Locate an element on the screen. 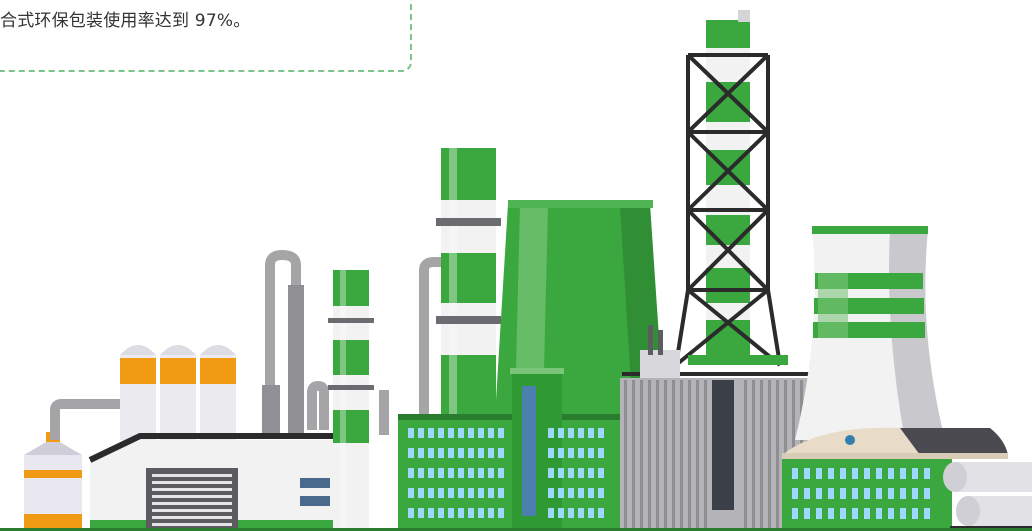  silos is located at coordinates (178, 392).